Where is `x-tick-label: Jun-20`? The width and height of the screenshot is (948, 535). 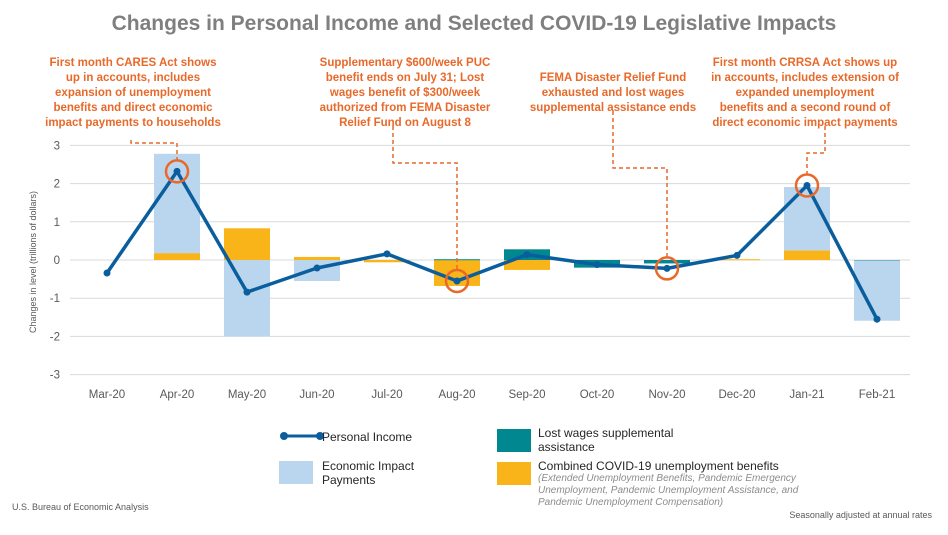 x-tick-label: Jun-20 is located at coordinates (316, 395).